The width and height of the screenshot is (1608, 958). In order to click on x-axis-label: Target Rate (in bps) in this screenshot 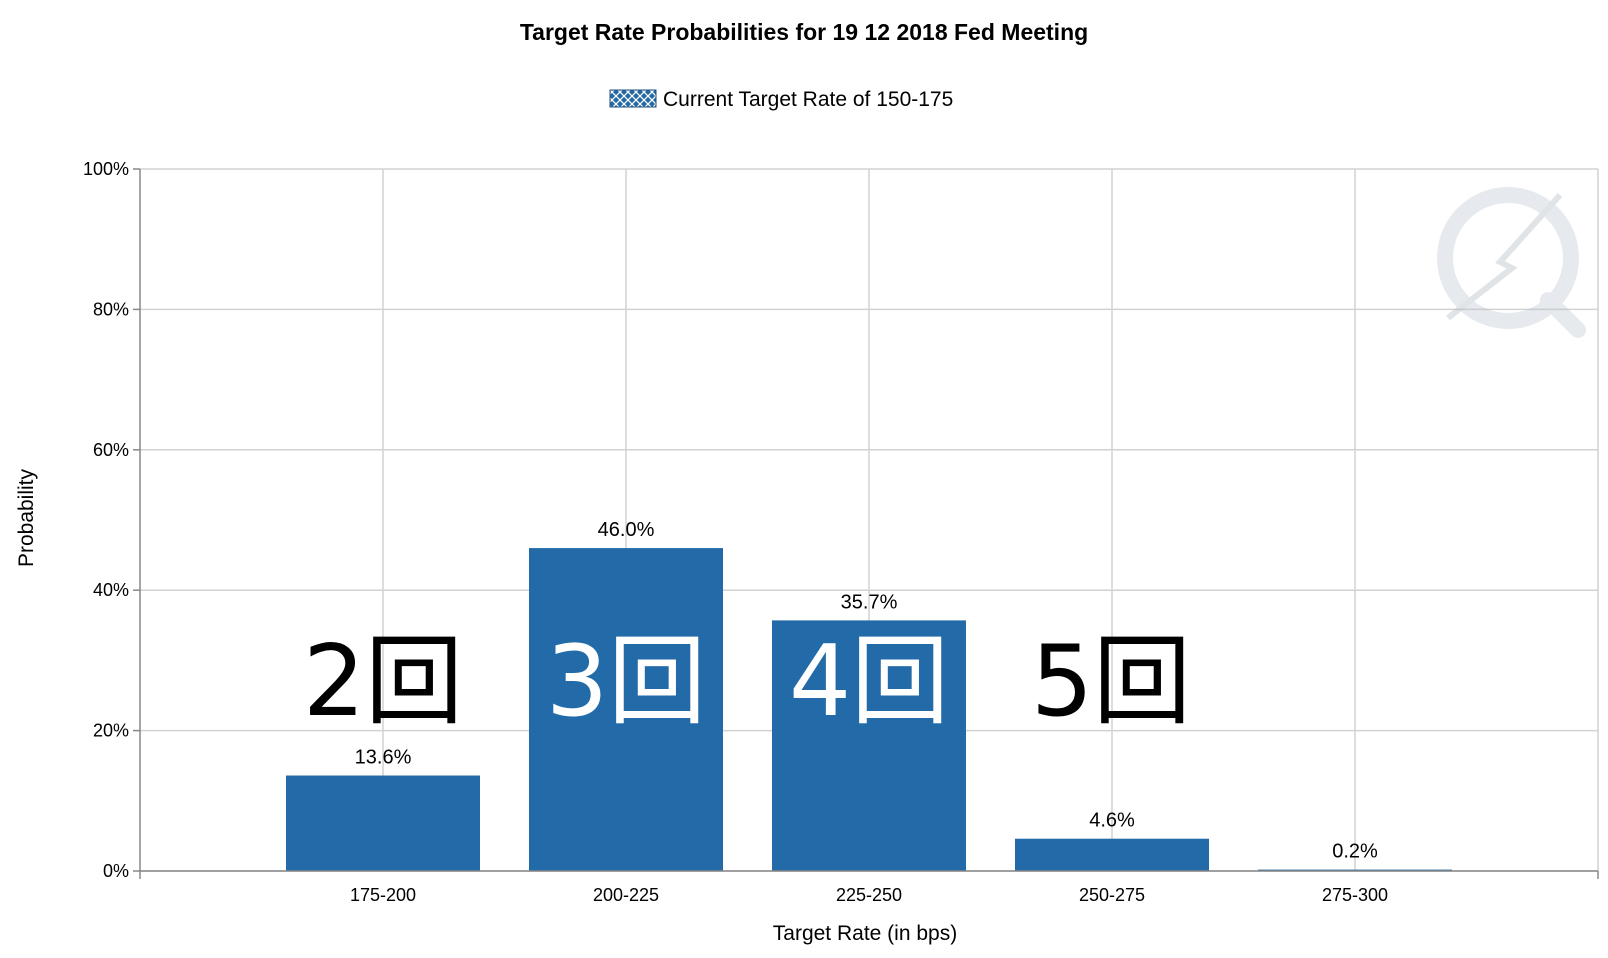, I will do `click(865, 933)`.